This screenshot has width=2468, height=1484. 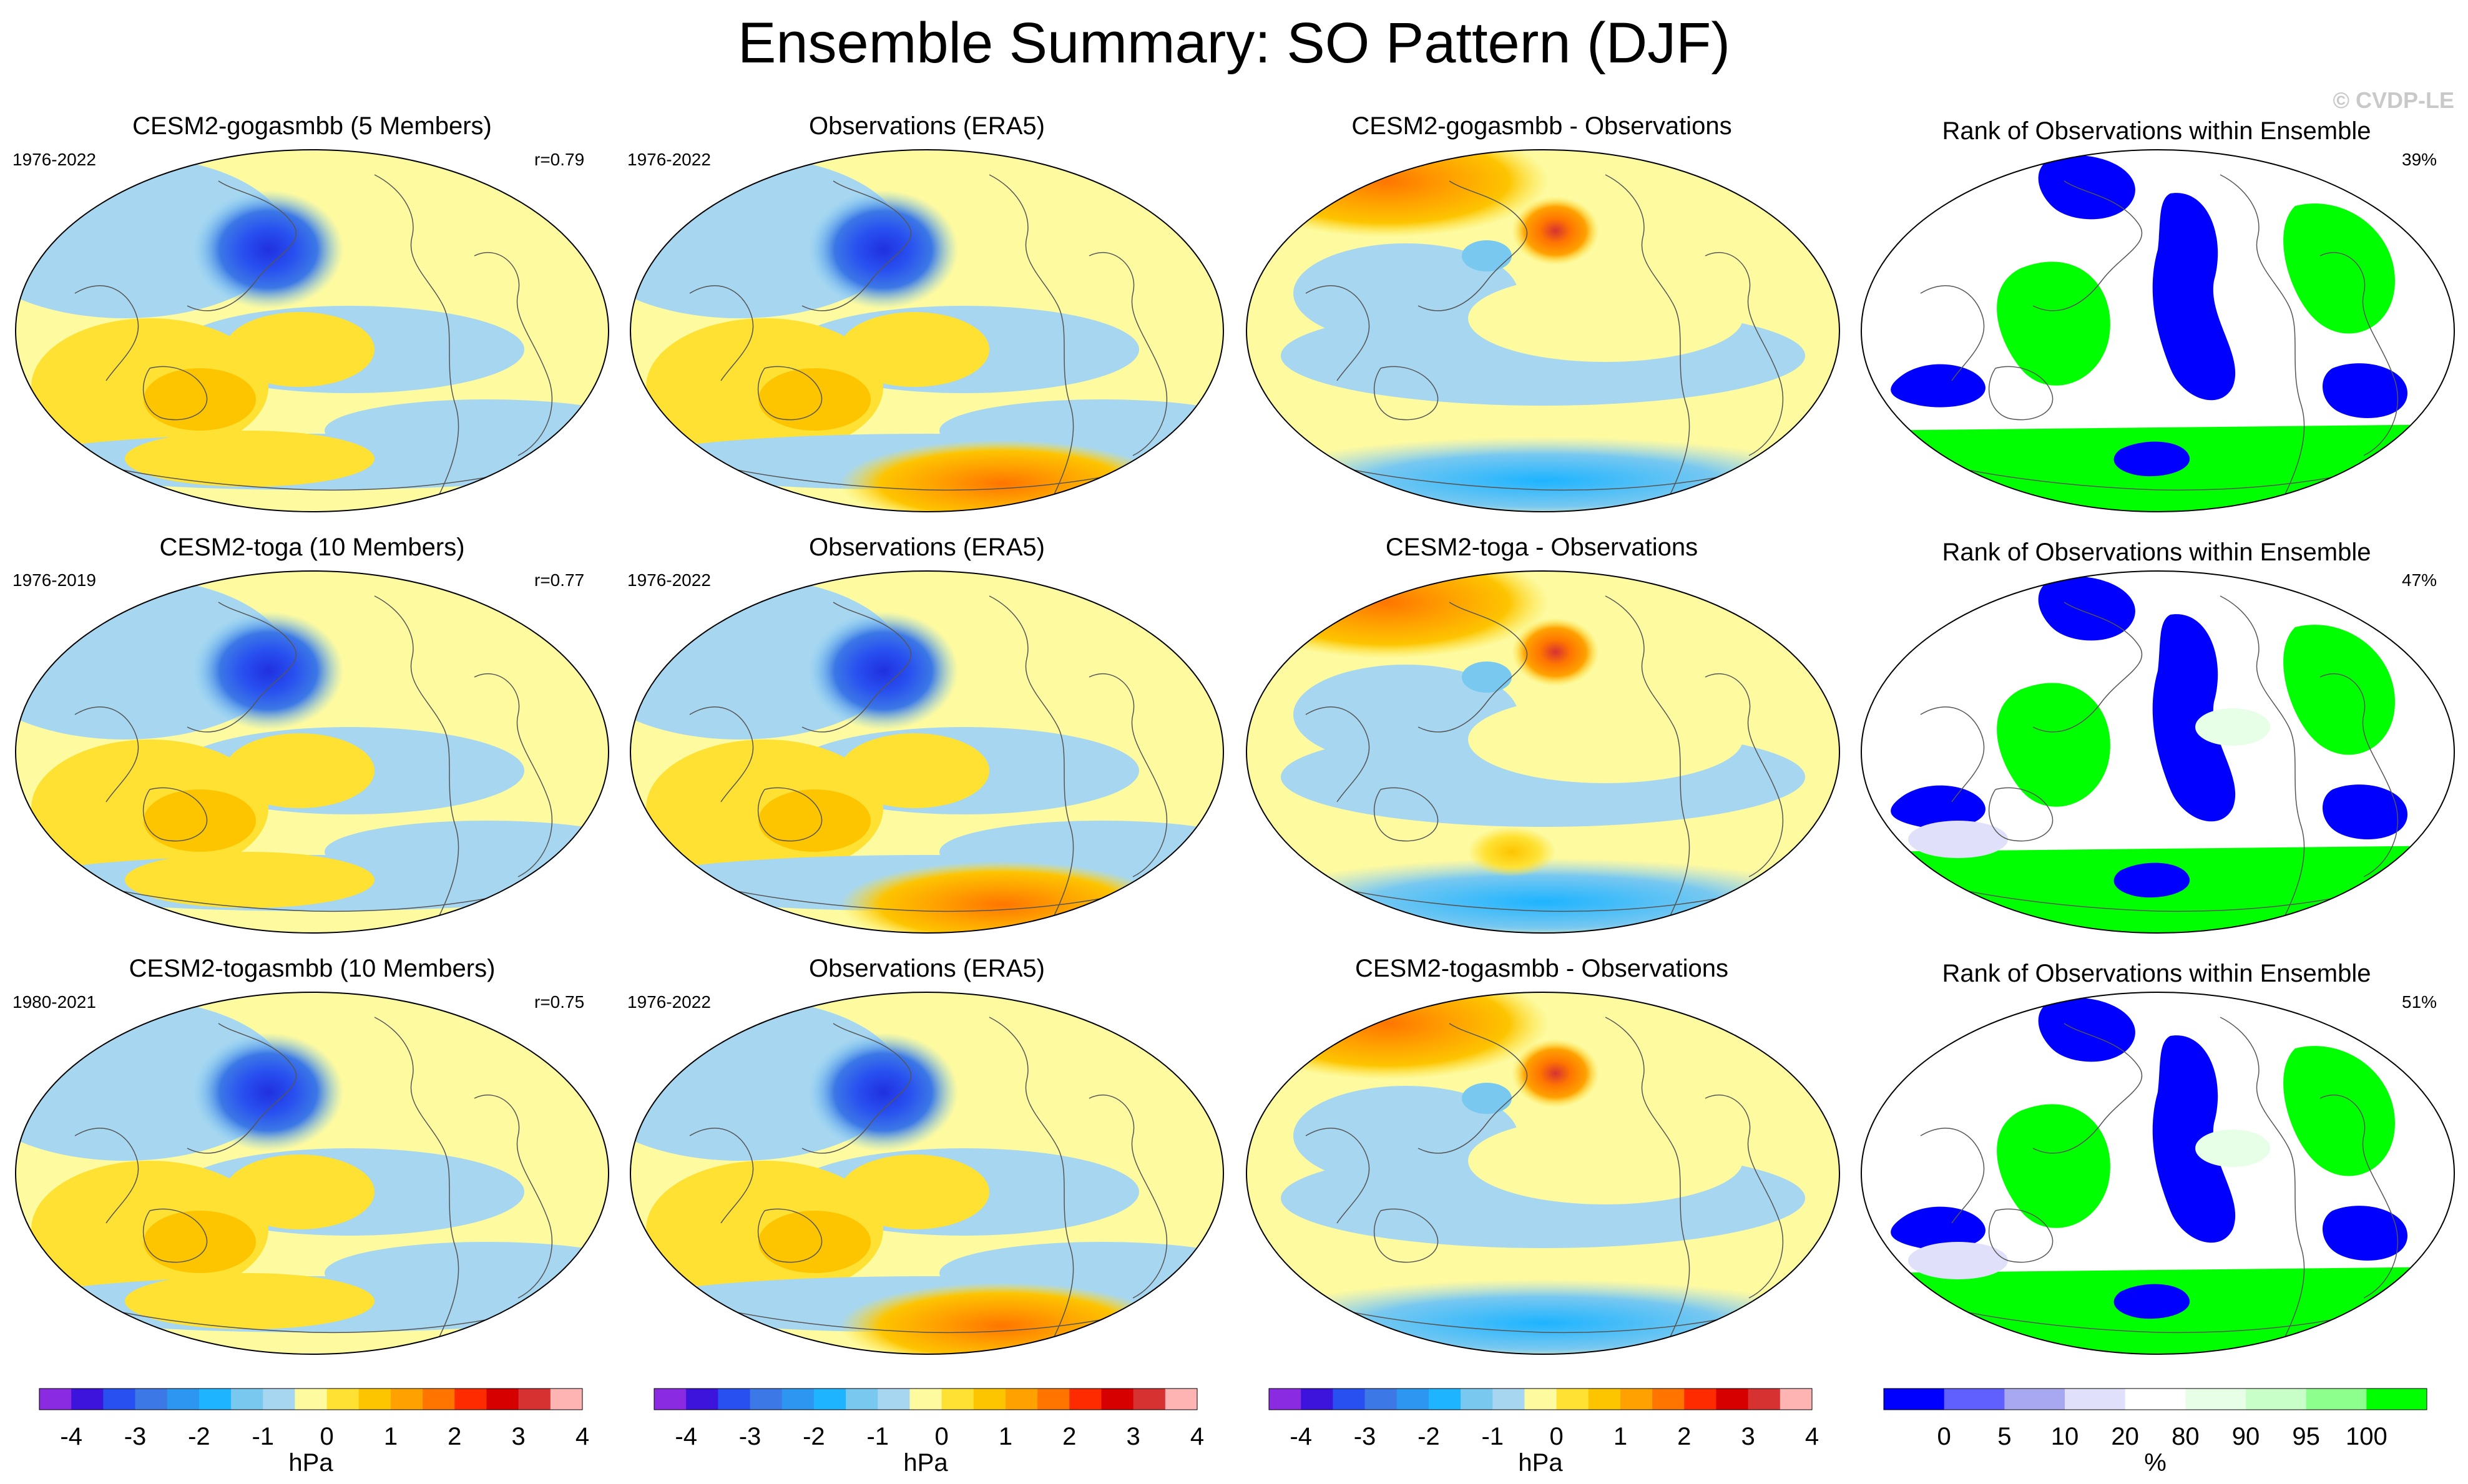 What do you see at coordinates (136, 1436) in the screenshot?
I see `colorbar-tick-label: -3` at bounding box center [136, 1436].